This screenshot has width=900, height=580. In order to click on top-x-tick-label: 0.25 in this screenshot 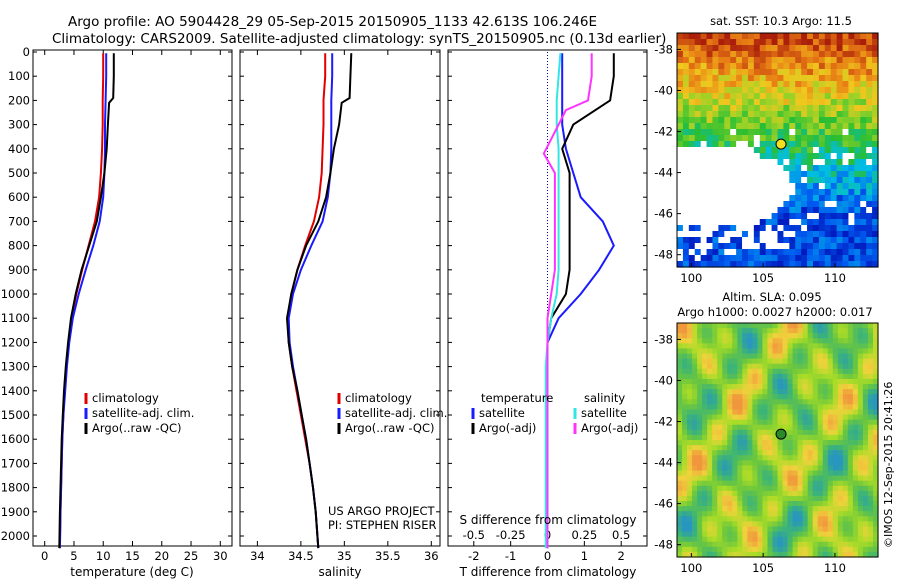, I will do `click(585, 535)`.